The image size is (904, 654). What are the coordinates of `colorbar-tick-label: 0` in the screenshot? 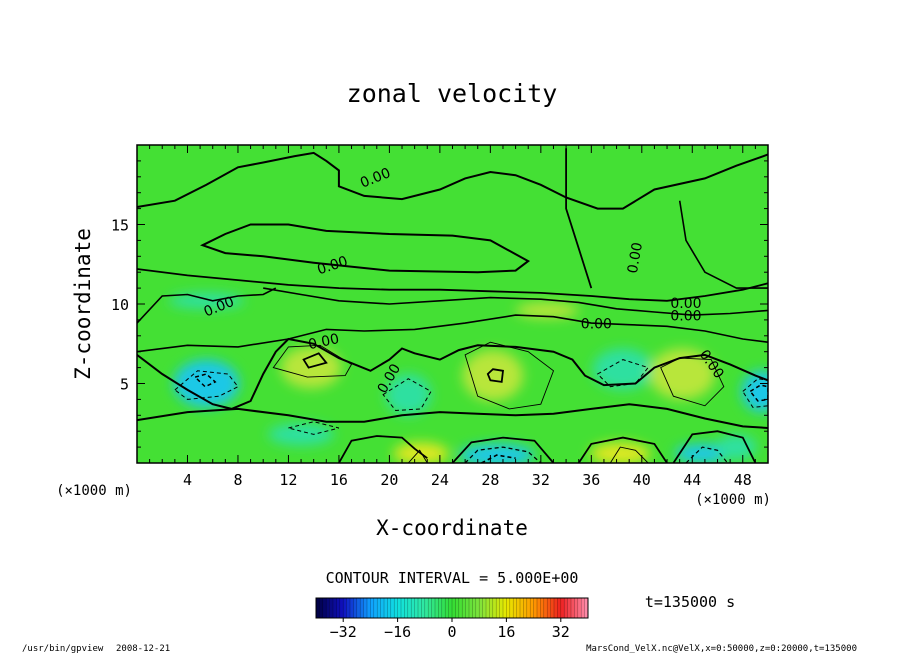 It's located at (451, 632).